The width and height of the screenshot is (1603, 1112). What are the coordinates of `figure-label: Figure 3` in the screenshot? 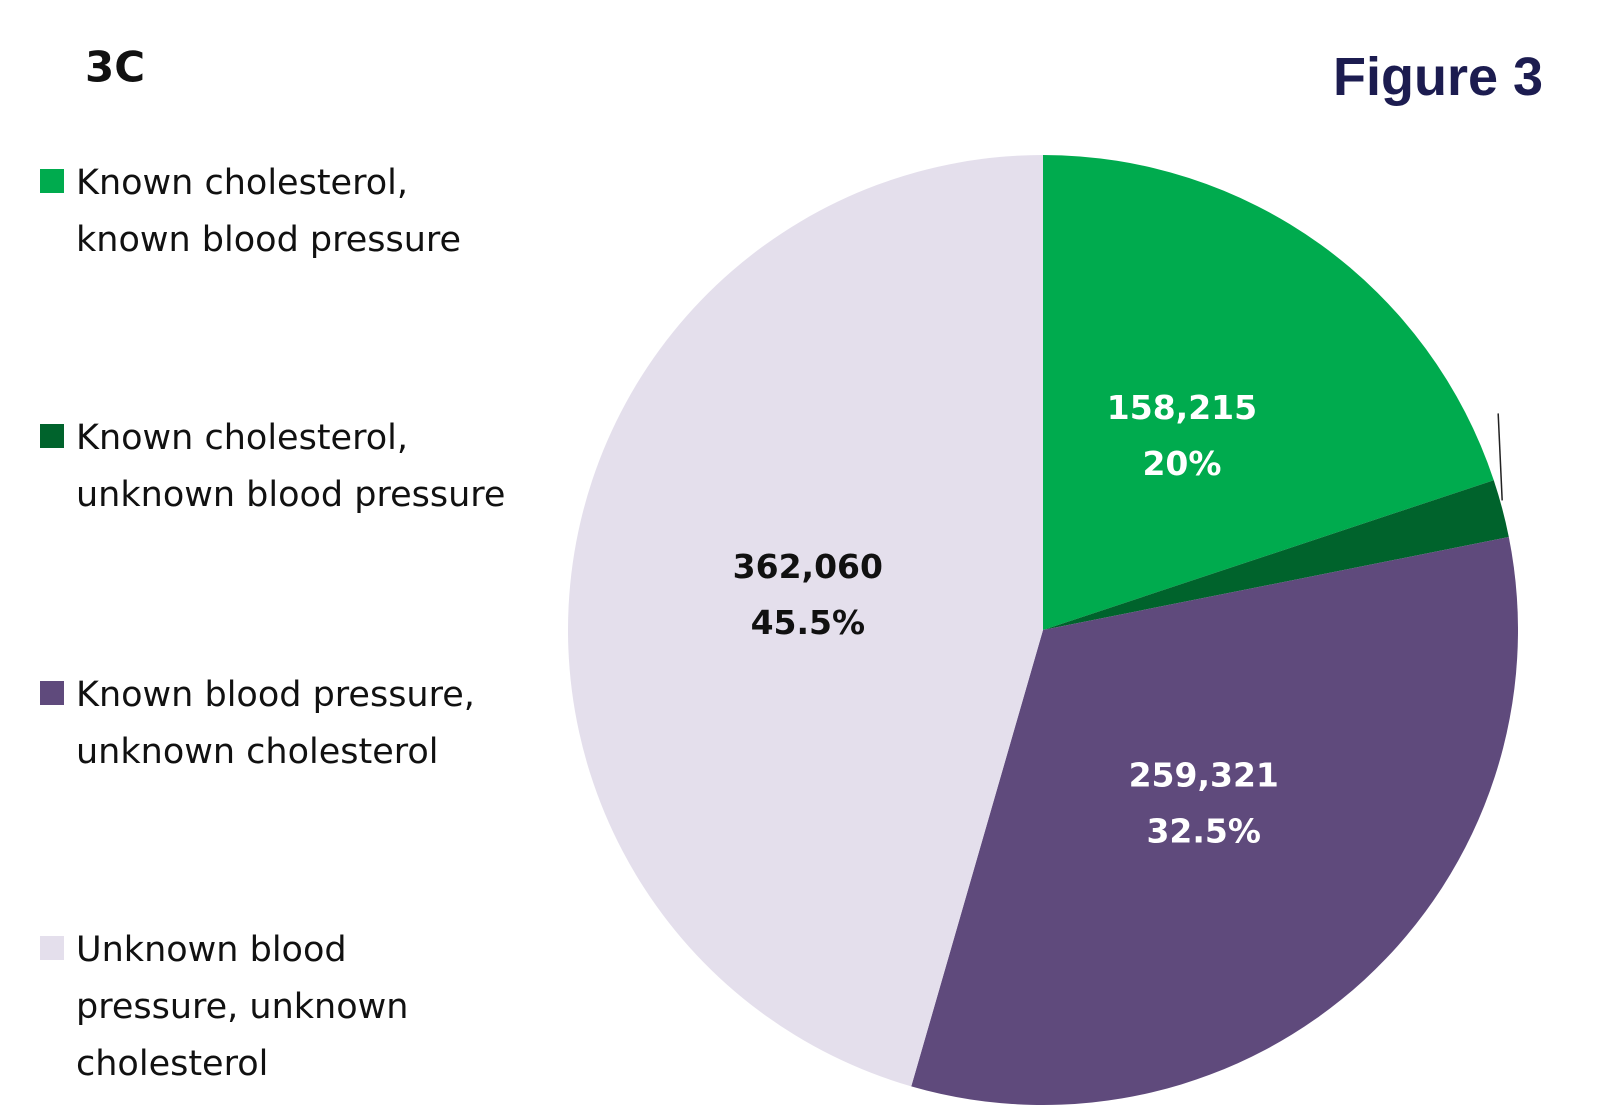 It's located at (1438, 77).